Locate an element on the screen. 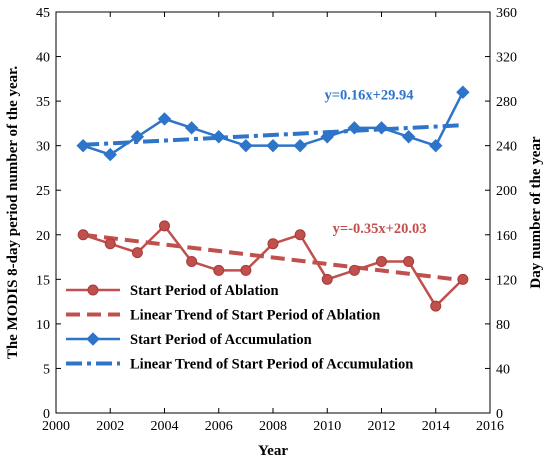 This screenshot has width=550, height=461. y-right-tick-label: 120 is located at coordinates (506, 280).